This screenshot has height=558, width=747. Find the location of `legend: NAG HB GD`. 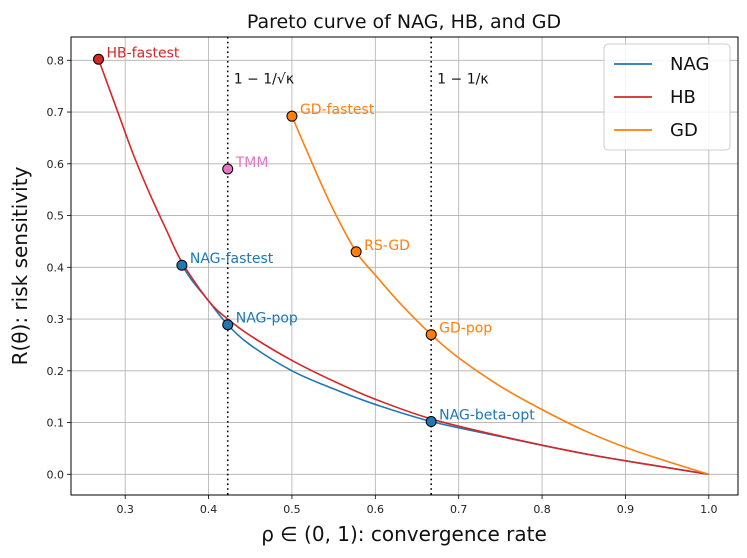

legend: NAG HB GD is located at coordinates (667, 97).